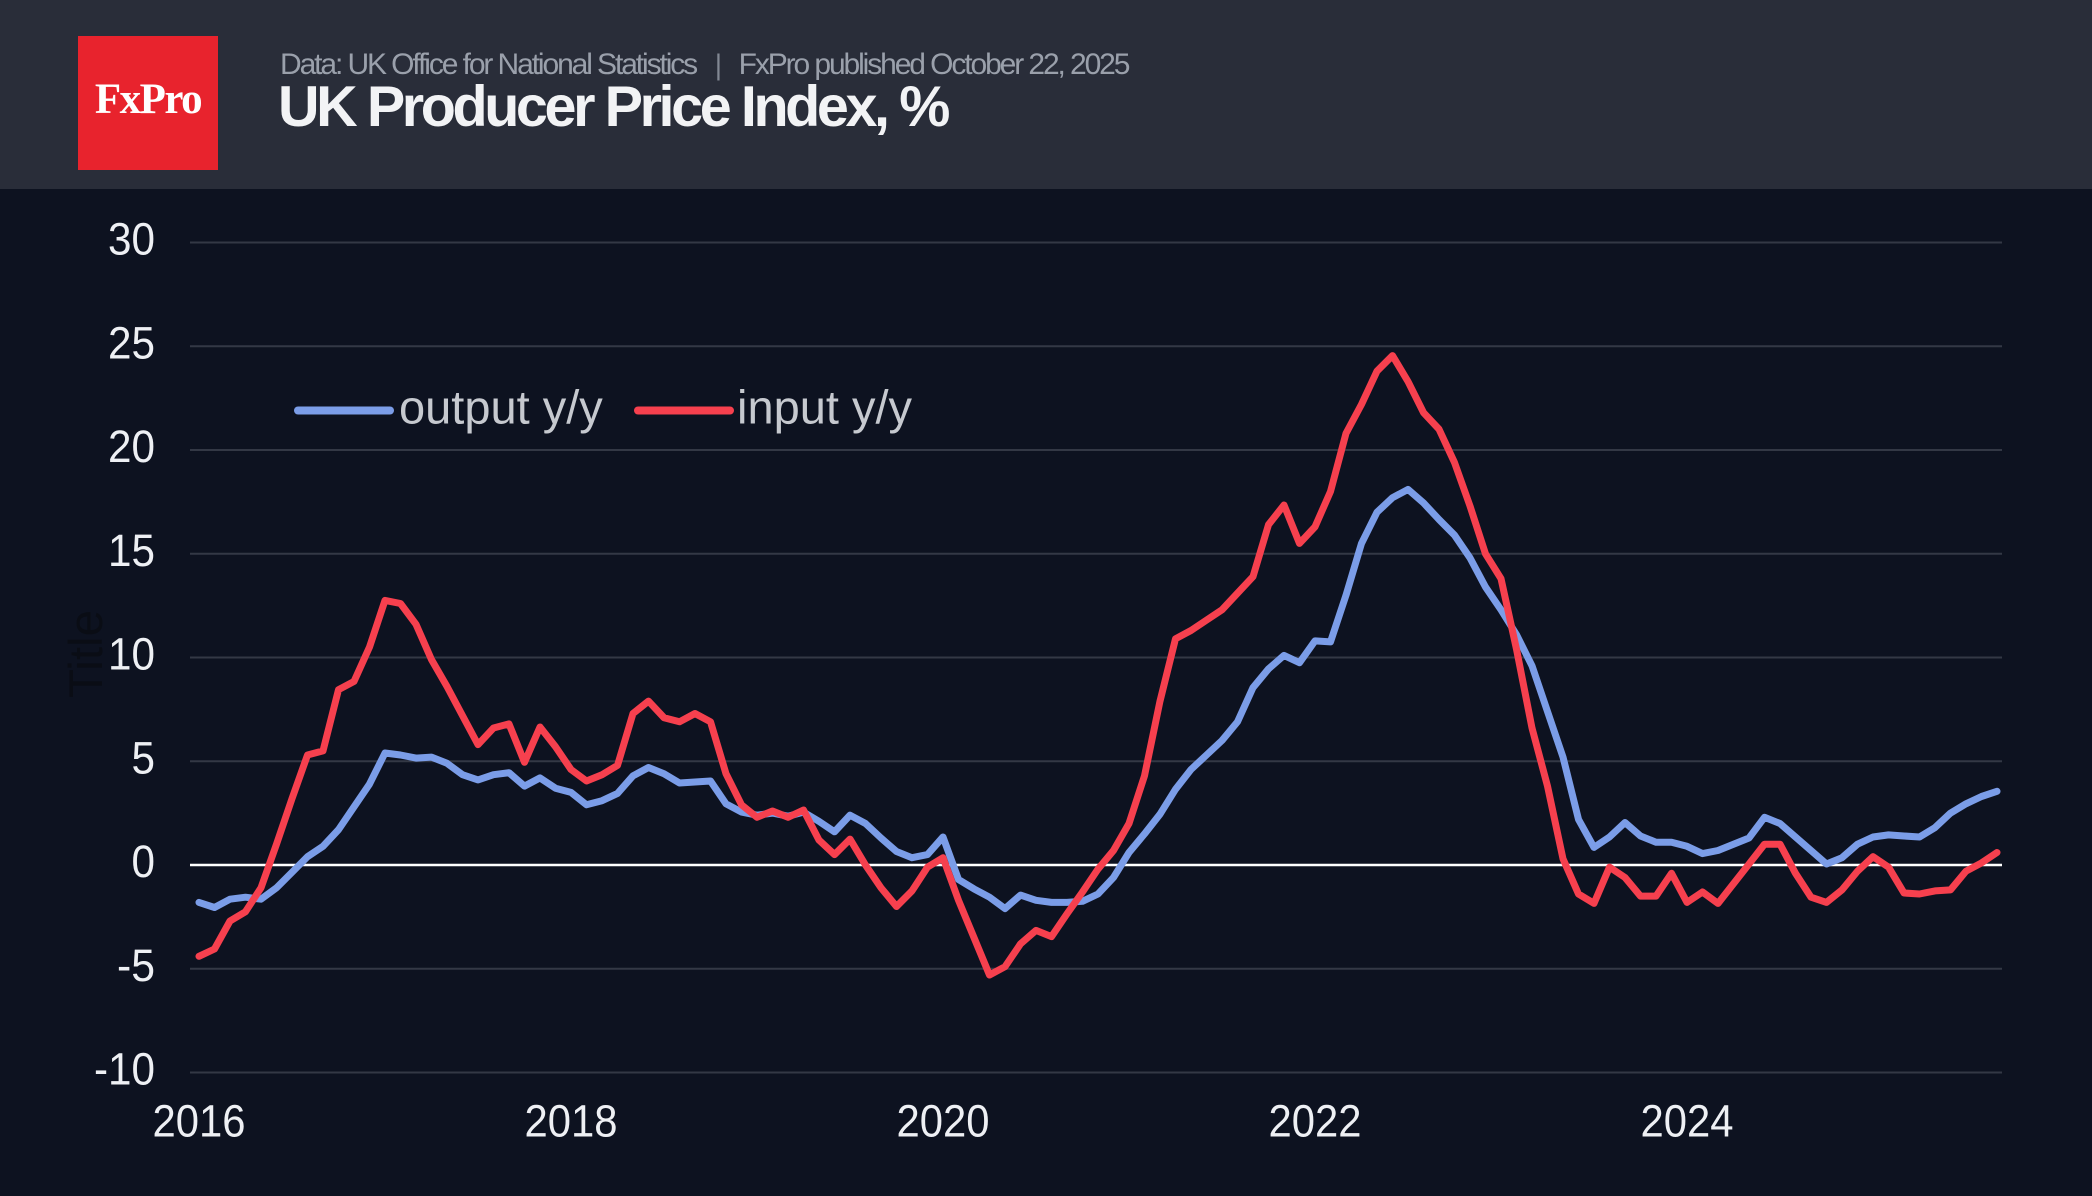 Image resolution: width=2092 pixels, height=1196 pixels. Describe the element at coordinates (199, 1121) in the screenshot. I see `svg-text: 2016` at that location.